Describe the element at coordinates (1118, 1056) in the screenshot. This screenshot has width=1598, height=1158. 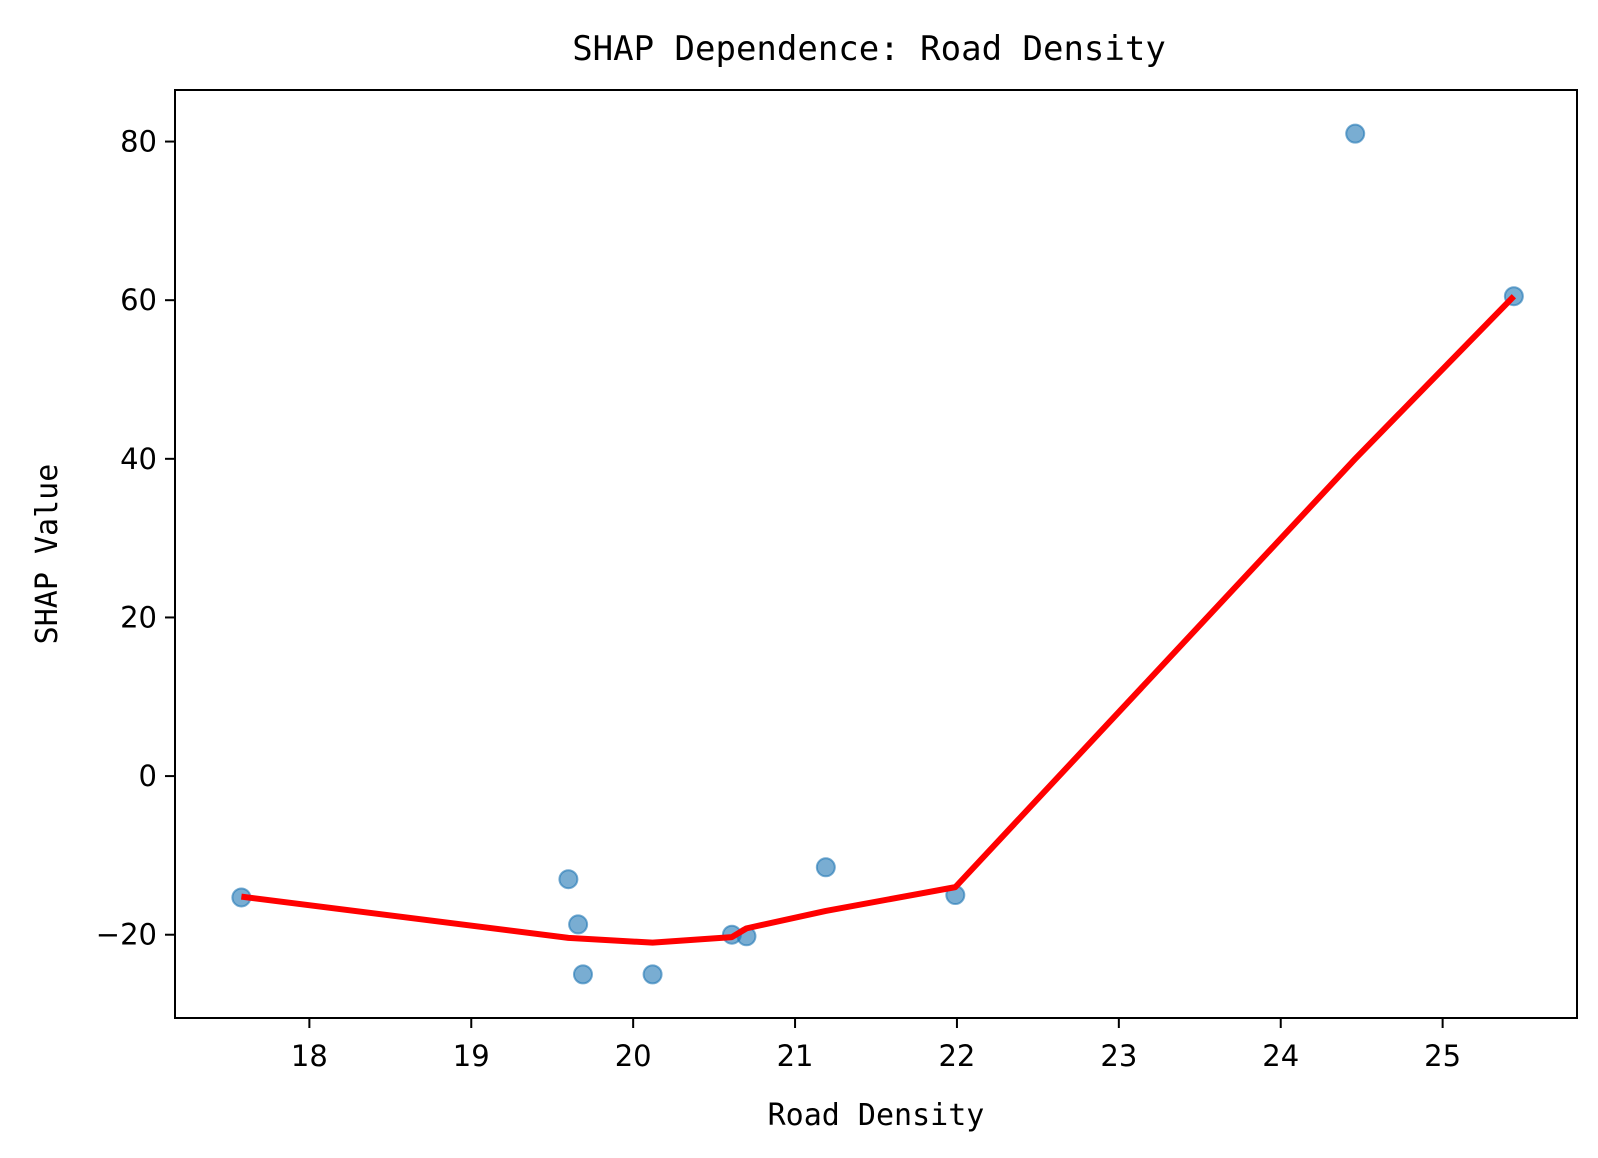
I see `x-tick-label: 23` at that location.